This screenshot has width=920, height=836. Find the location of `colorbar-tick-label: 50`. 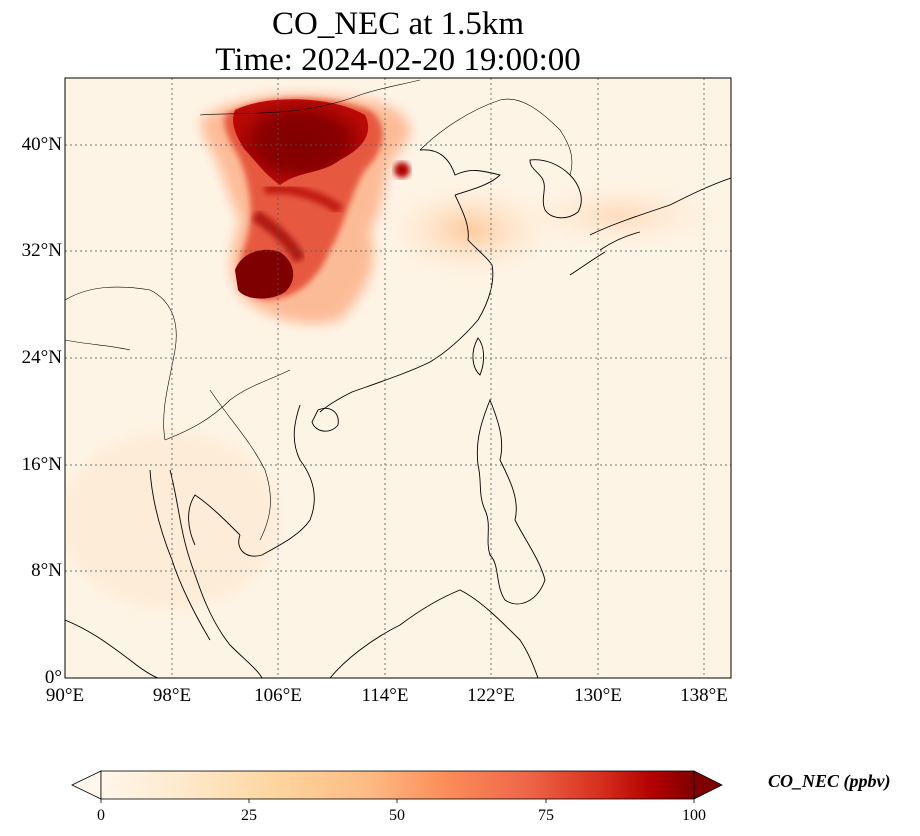

colorbar-tick-label: 50 is located at coordinates (397, 815).